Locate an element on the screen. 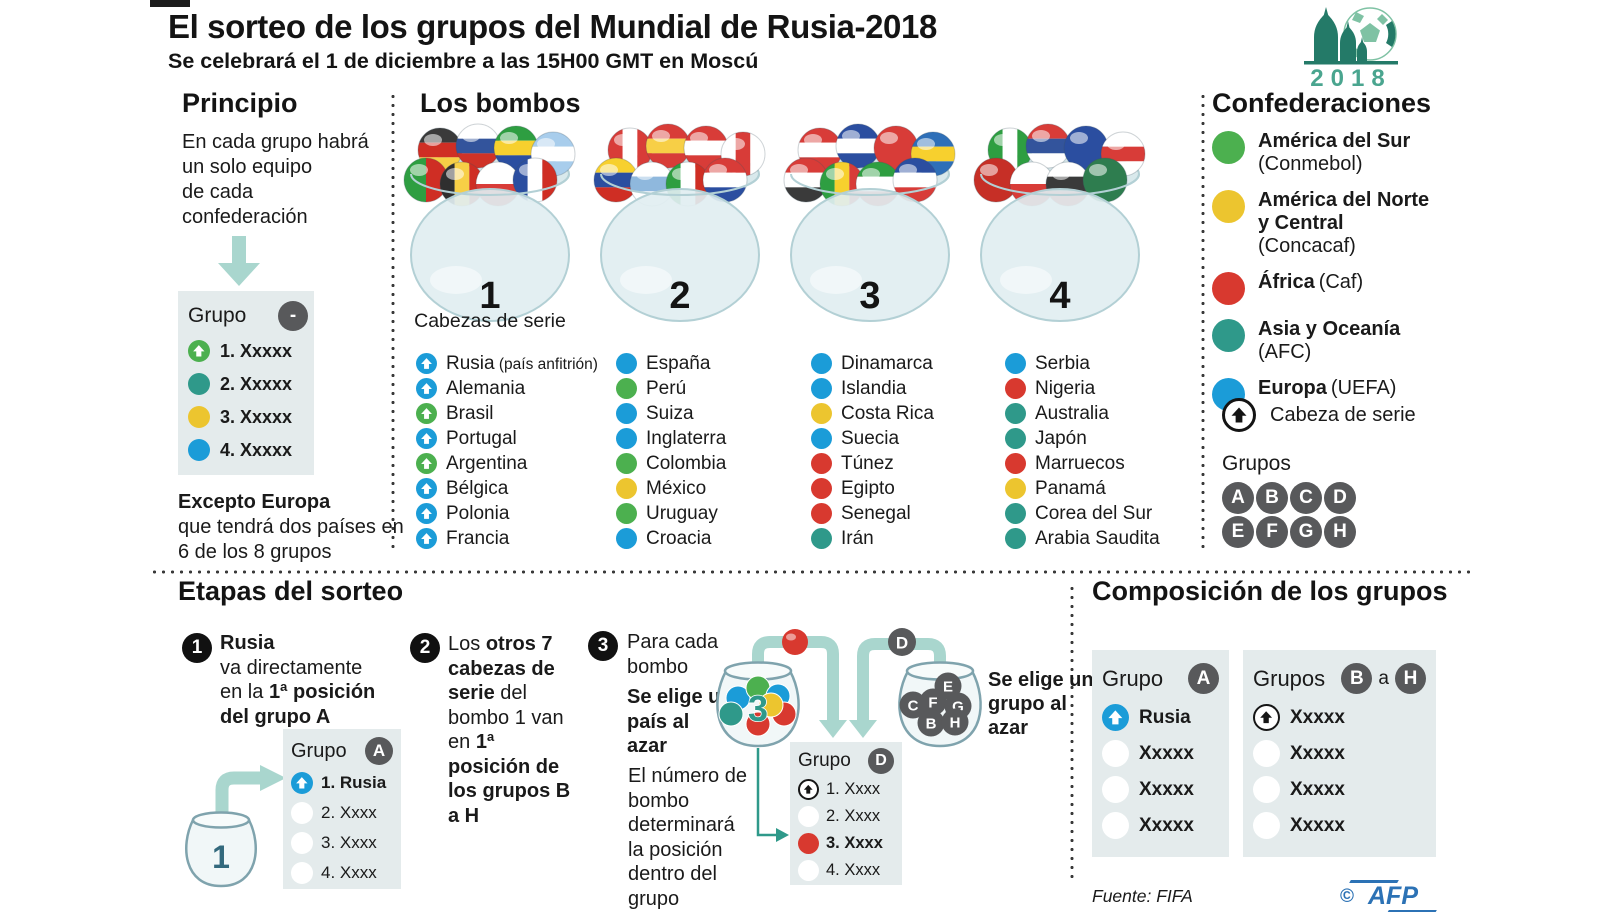 The width and height of the screenshot is (1622, 912). groups-label: Grupos is located at coordinates (1256, 463).